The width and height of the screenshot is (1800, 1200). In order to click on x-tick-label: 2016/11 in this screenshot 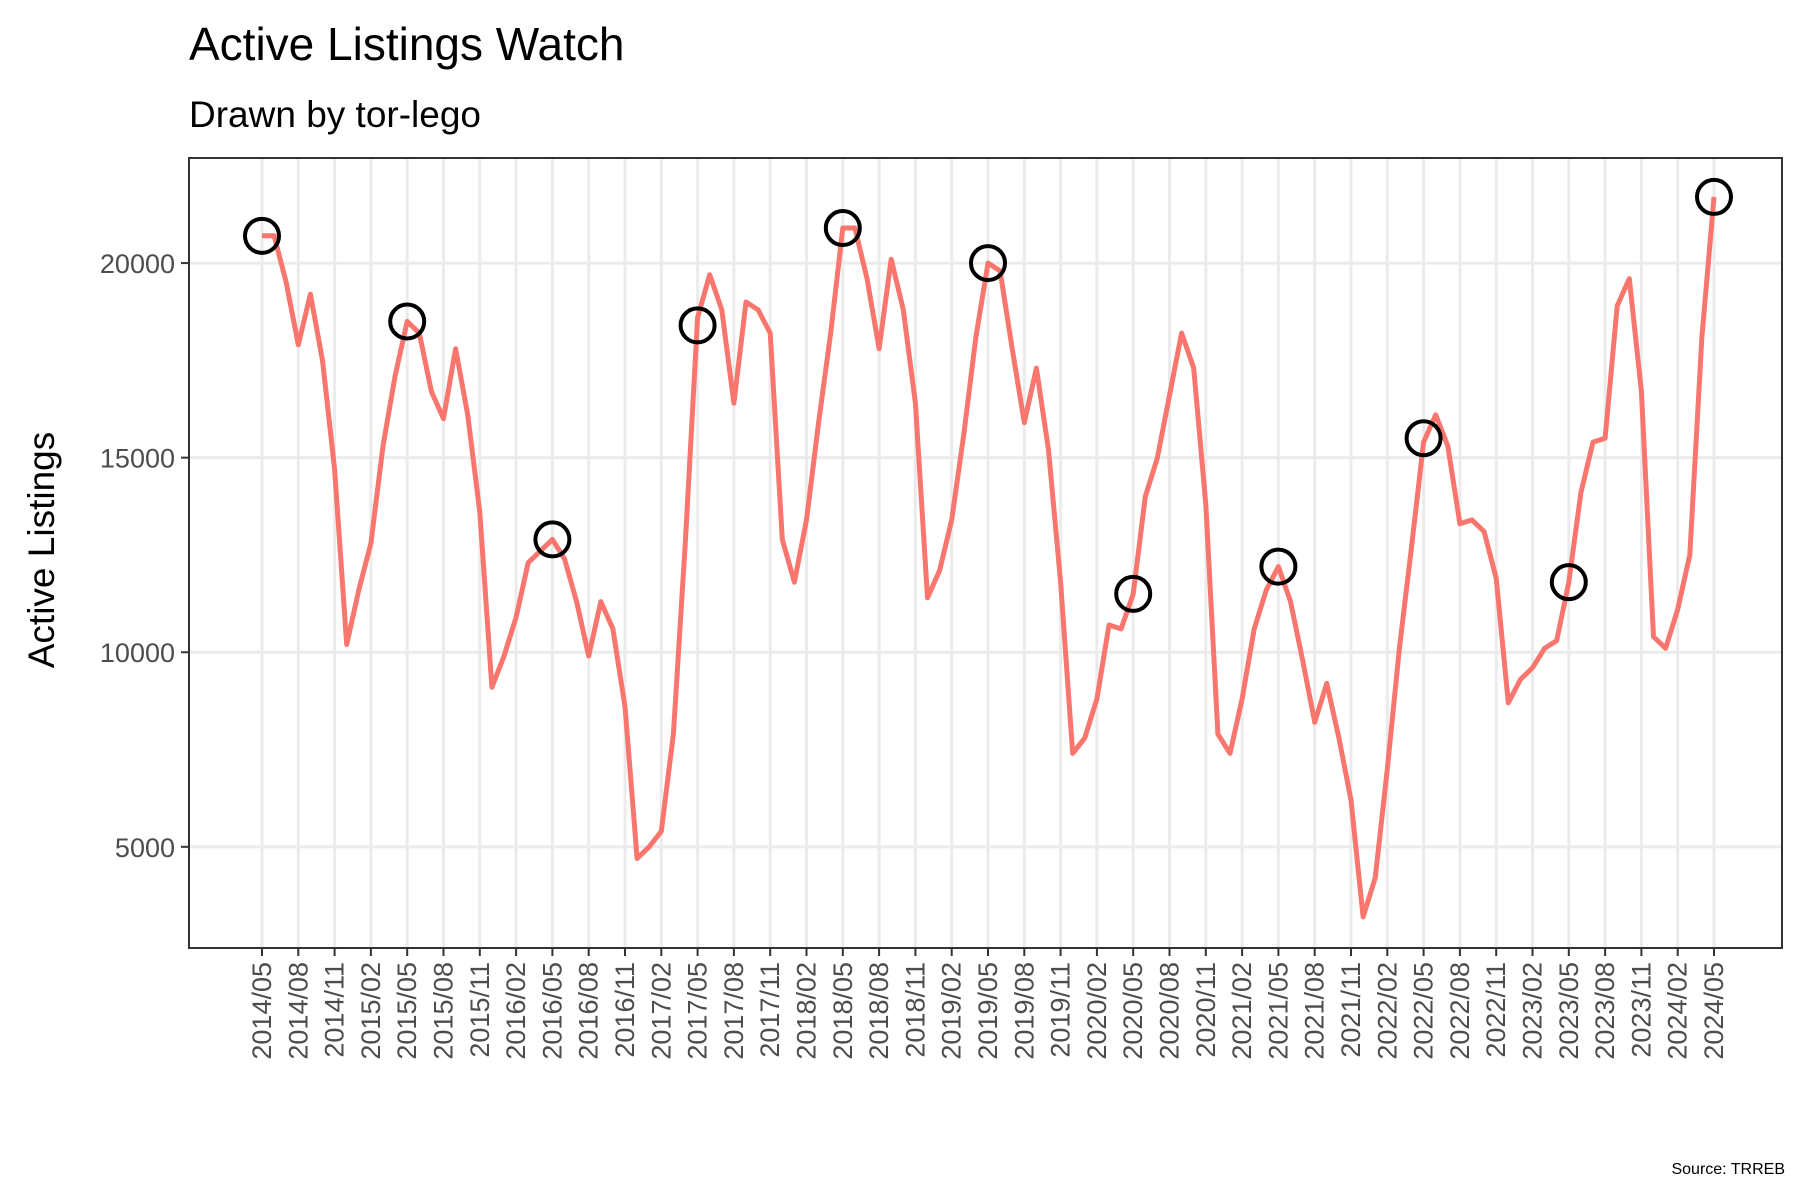, I will do `click(625, 1010)`.